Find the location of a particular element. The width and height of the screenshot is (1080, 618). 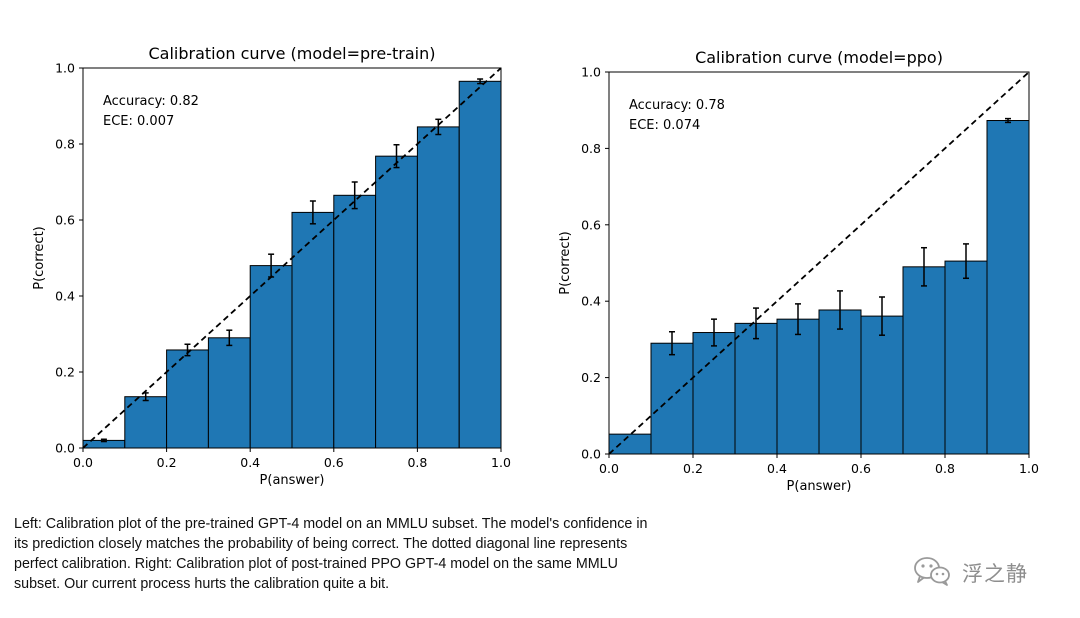

ece-annotation: ECE: 0.007 is located at coordinates (138, 121).